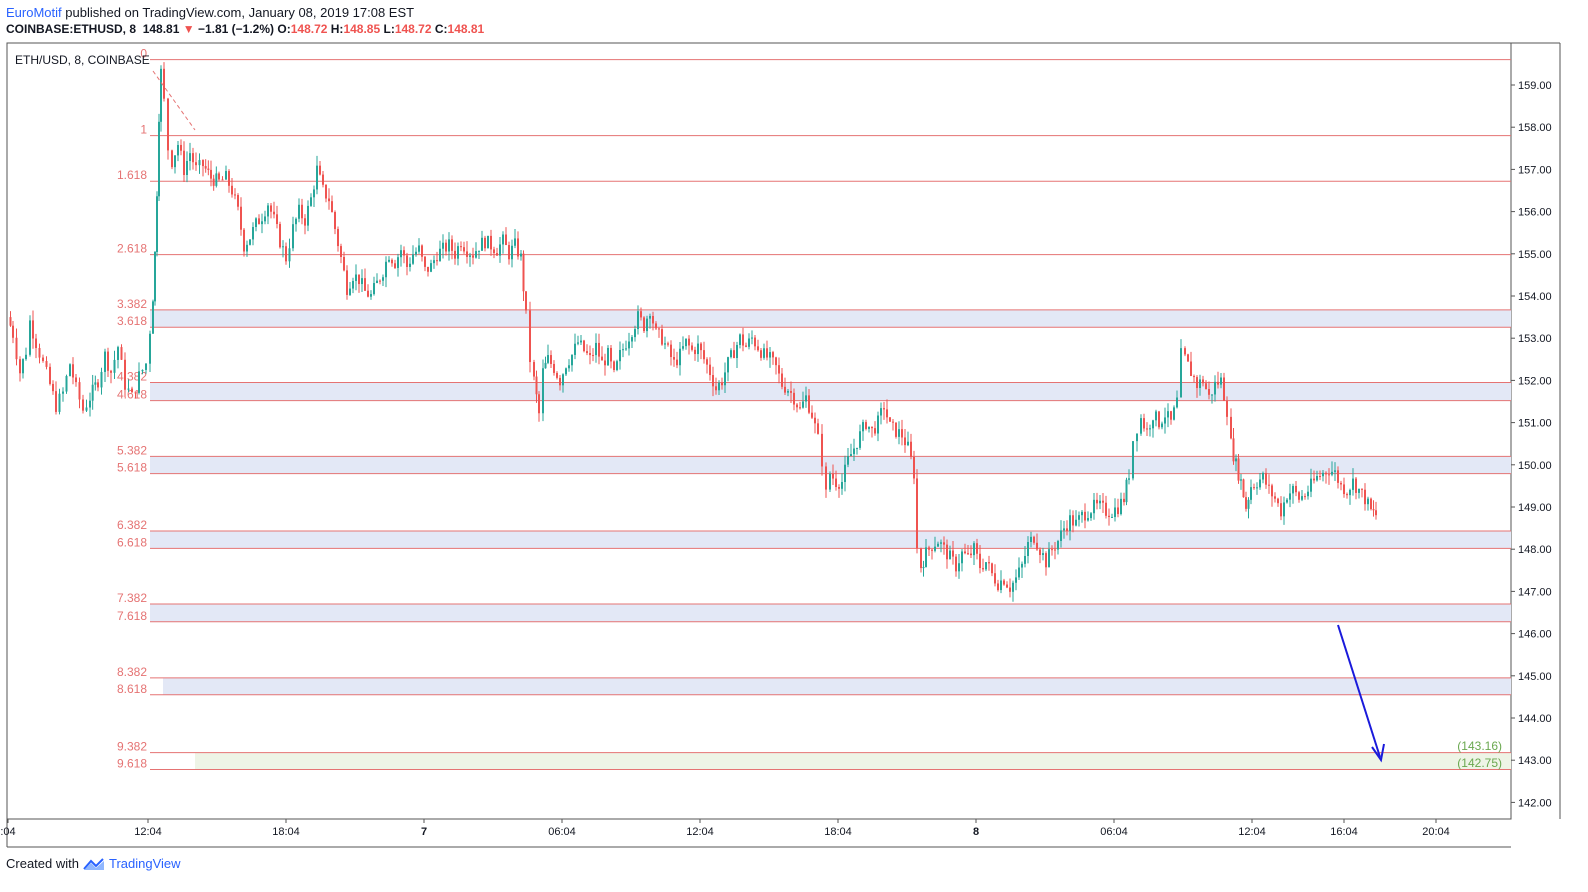 The image size is (1588, 892). Describe the element at coordinates (34, 12) in the screenshot. I see `author-link: EuroMotif` at that location.